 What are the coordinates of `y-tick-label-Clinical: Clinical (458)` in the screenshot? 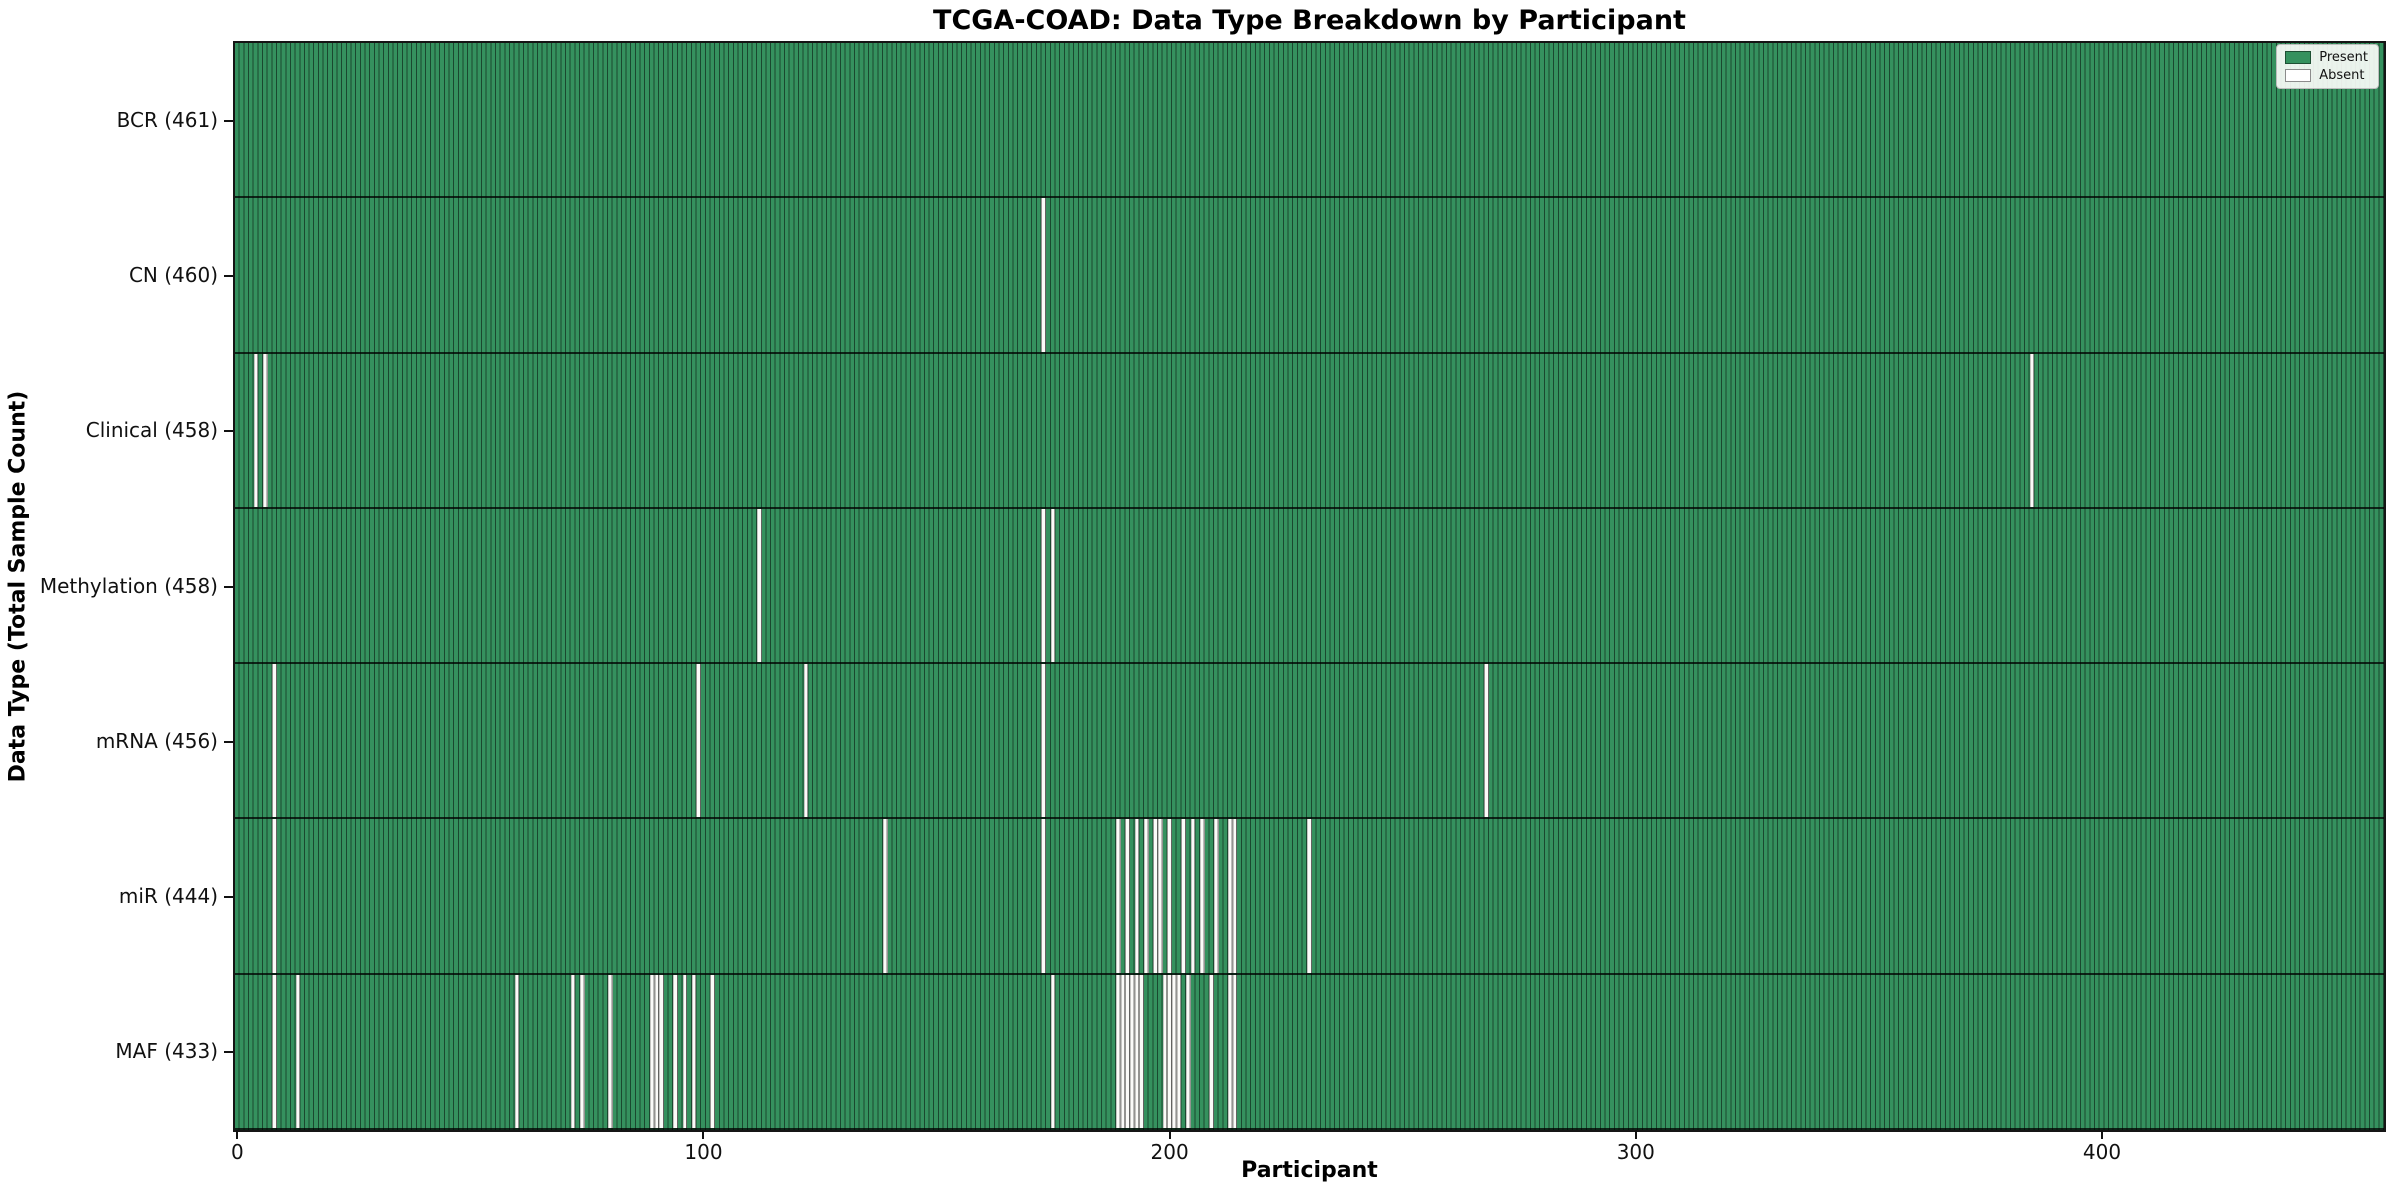 It's located at (151, 430).